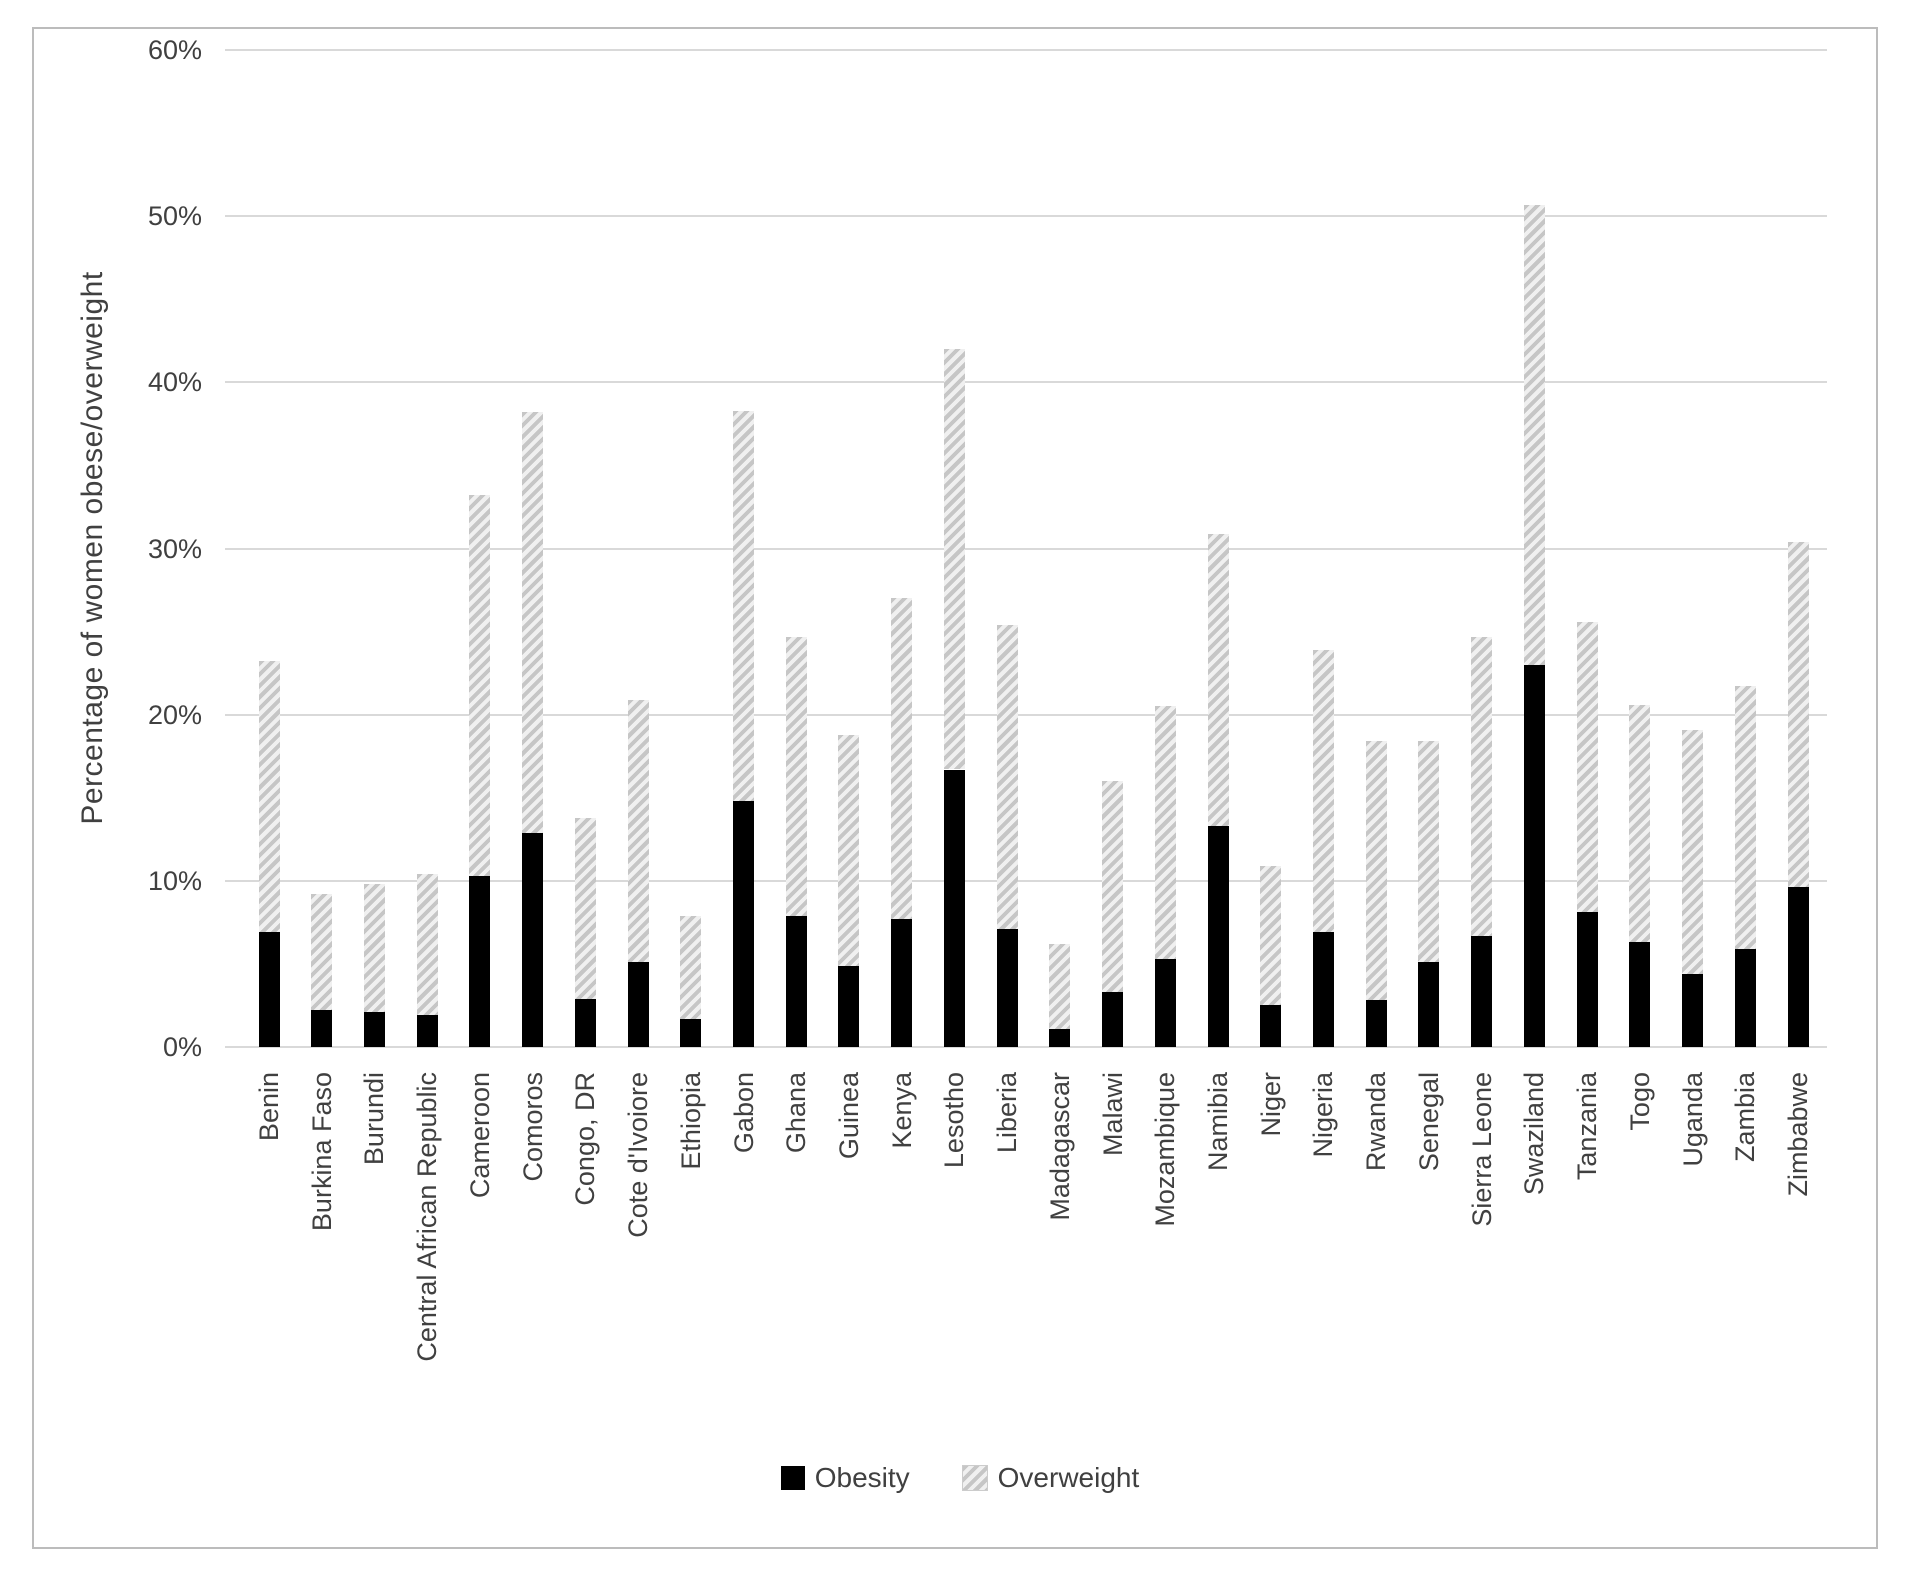 The width and height of the screenshot is (1920, 1574). What do you see at coordinates (796, 776) in the screenshot?
I see `bar-overweight-ghana` at bounding box center [796, 776].